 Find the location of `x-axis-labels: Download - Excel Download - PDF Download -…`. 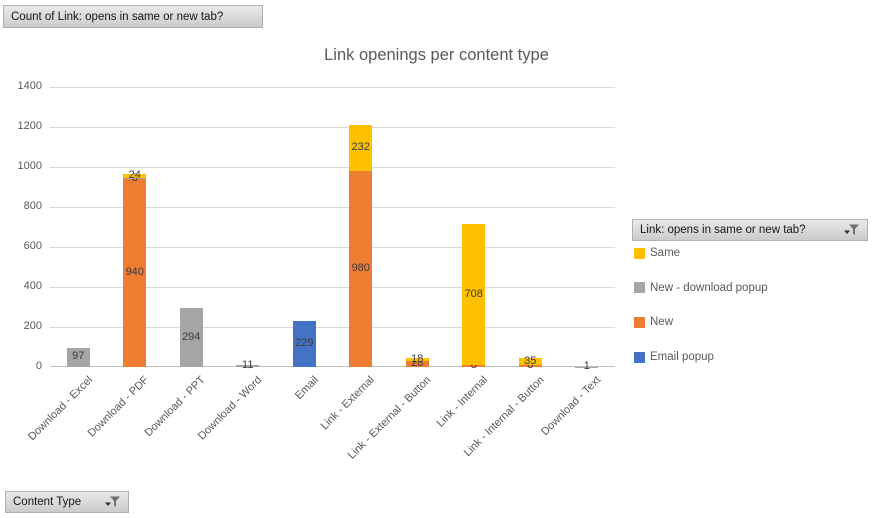

x-axis-labels: Download - Excel Download - PDF Download -… is located at coordinates (320, 429).